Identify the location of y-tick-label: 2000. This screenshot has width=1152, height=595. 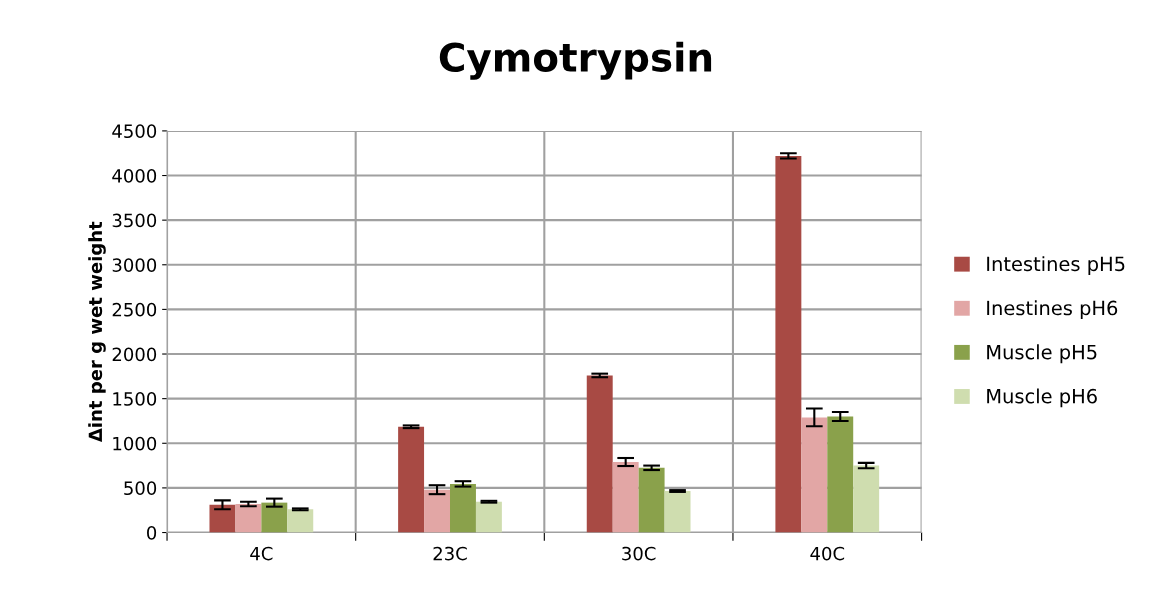
(134, 354).